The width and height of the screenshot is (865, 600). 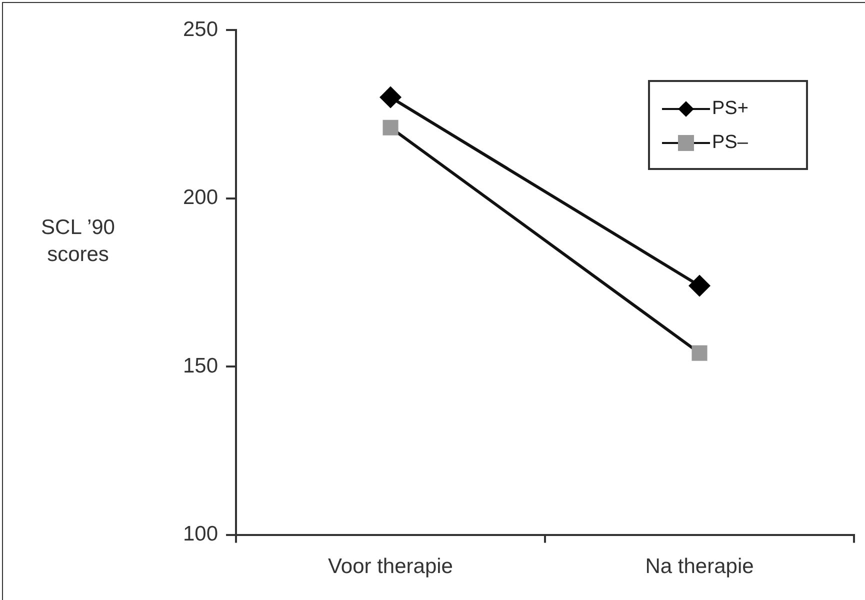 I want to click on legend-label: PS–, so click(x=730, y=143).